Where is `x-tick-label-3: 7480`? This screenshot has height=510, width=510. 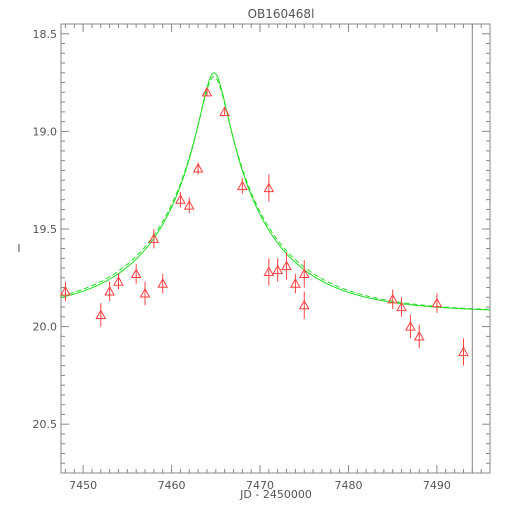
x-tick-label-3: 7480 is located at coordinates (348, 485).